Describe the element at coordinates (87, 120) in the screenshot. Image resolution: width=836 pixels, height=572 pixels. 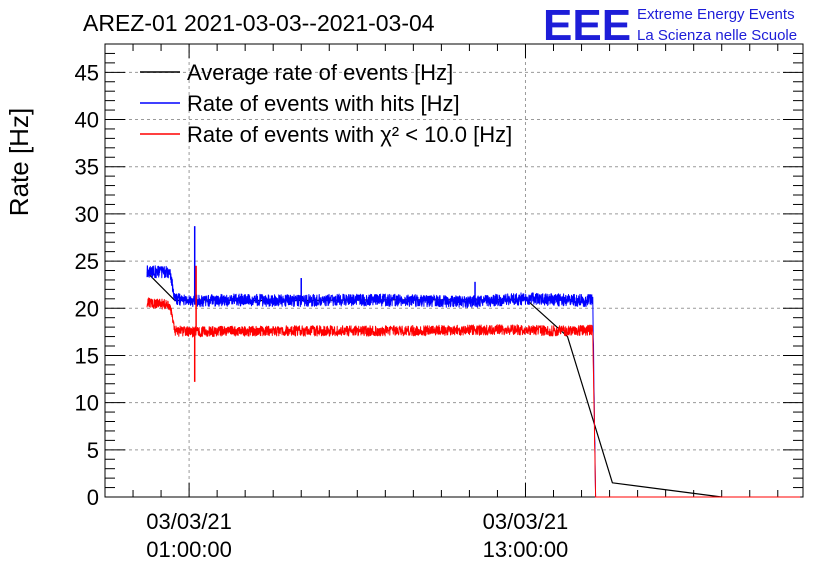
I see `y-tick-label: 40` at that location.